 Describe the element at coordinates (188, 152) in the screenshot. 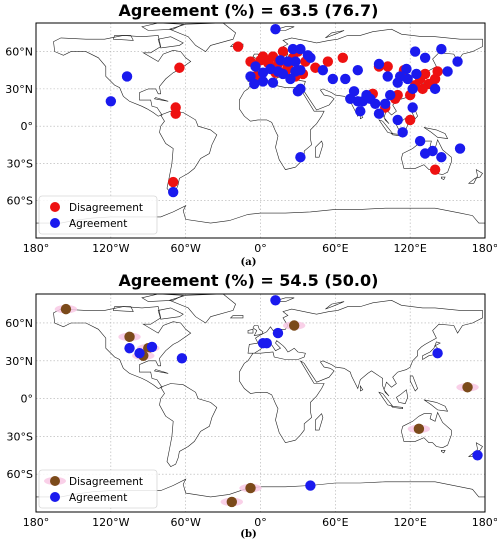

I see `coastline-south-america` at that location.